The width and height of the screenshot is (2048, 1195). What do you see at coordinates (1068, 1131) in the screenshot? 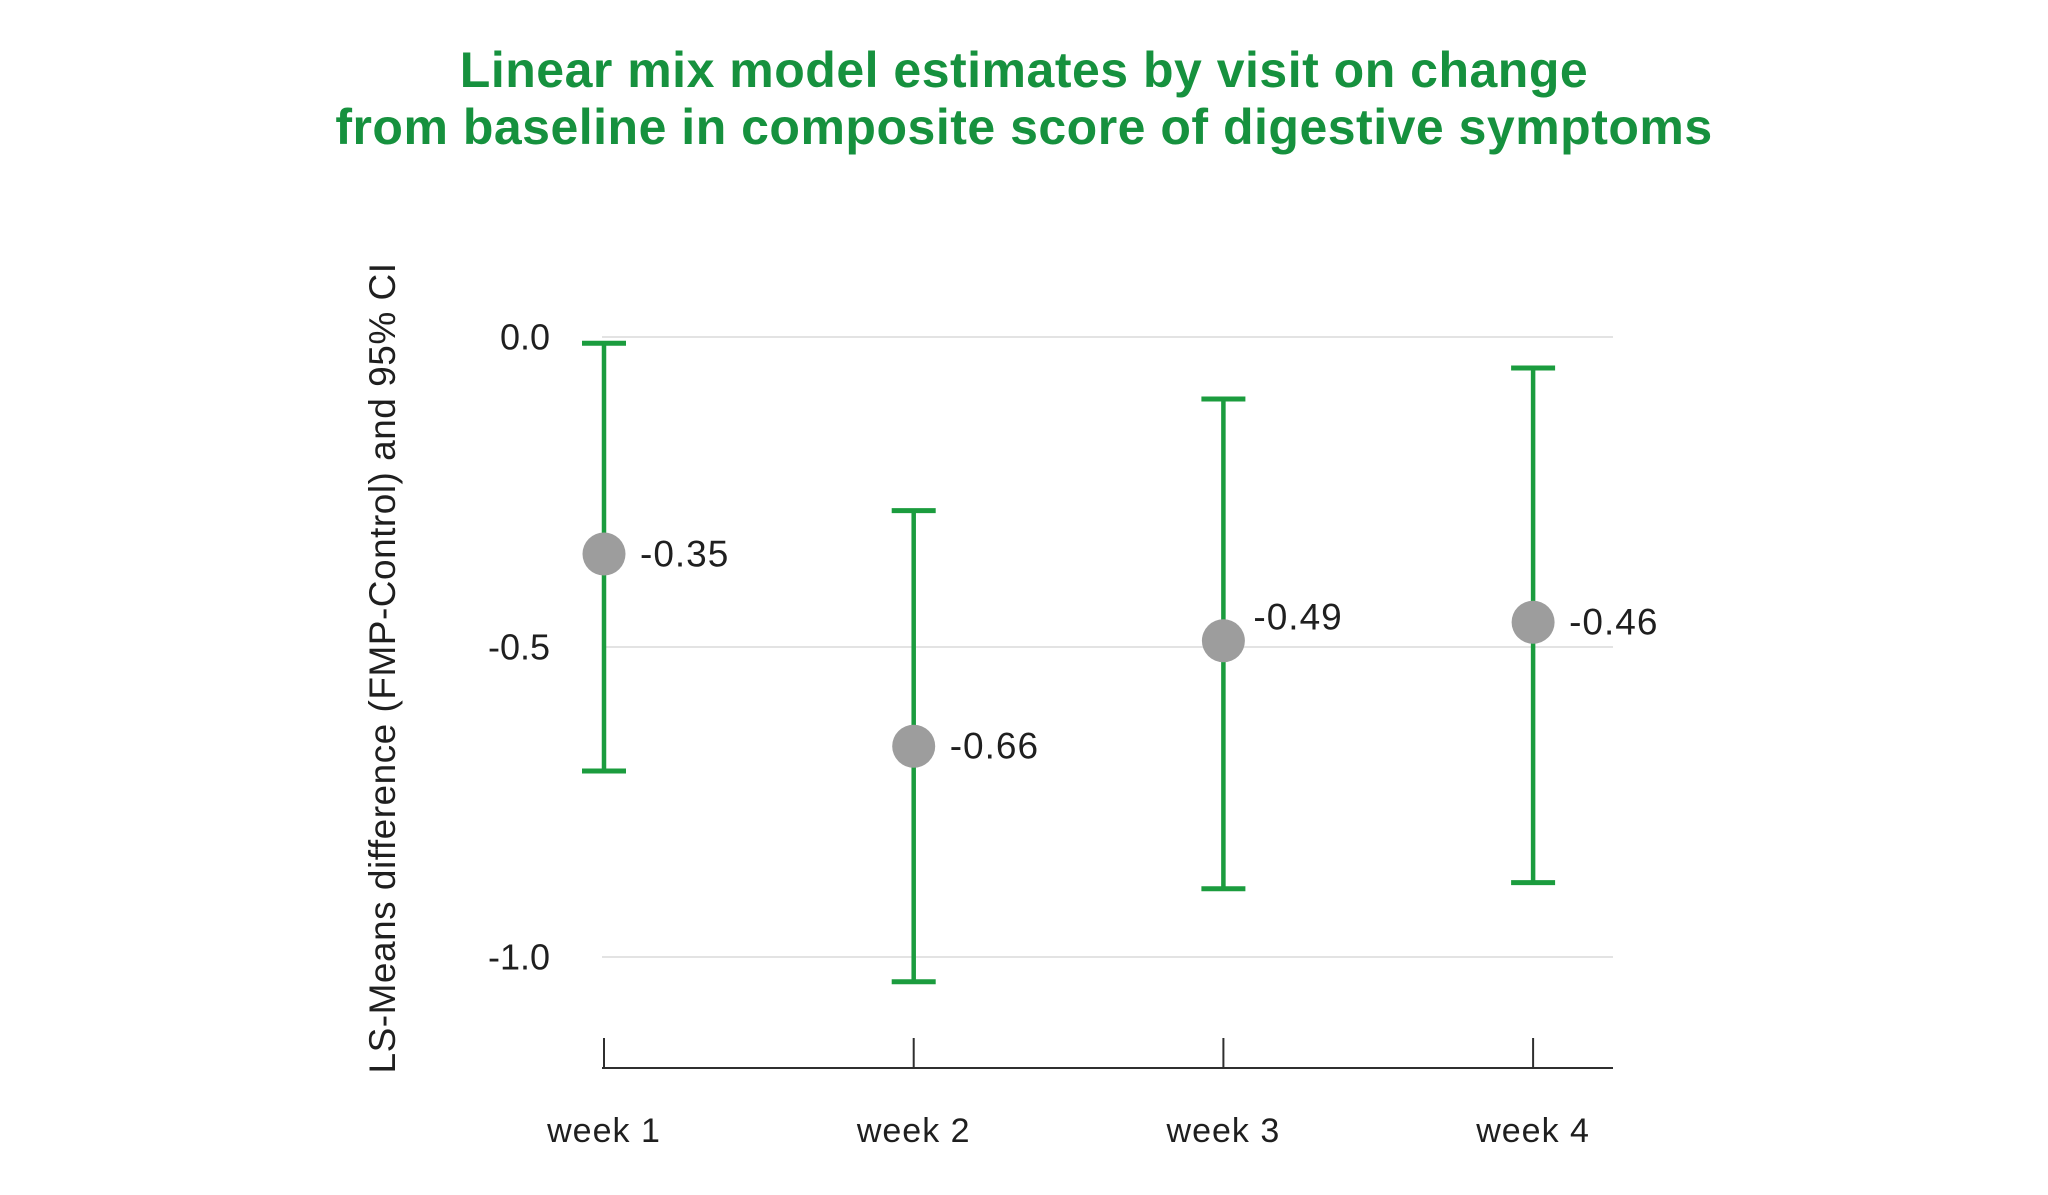
I see `x-tick-labels: week 1 week 2 week 3 week 4` at bounding box center [1068, 1131].